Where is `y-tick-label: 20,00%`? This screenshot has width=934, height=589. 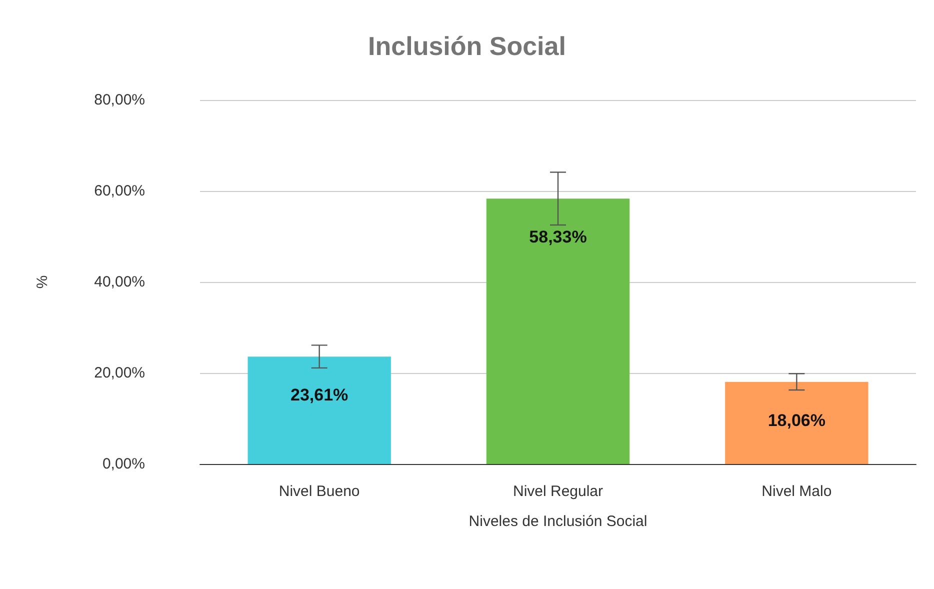
y-tick-label: 20,00% is located at coordinates (119, 373).